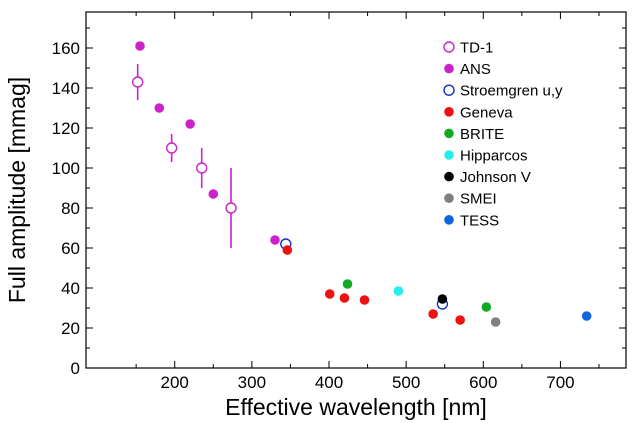  I want to click on y-tick-label: 20, so click(70, 328).